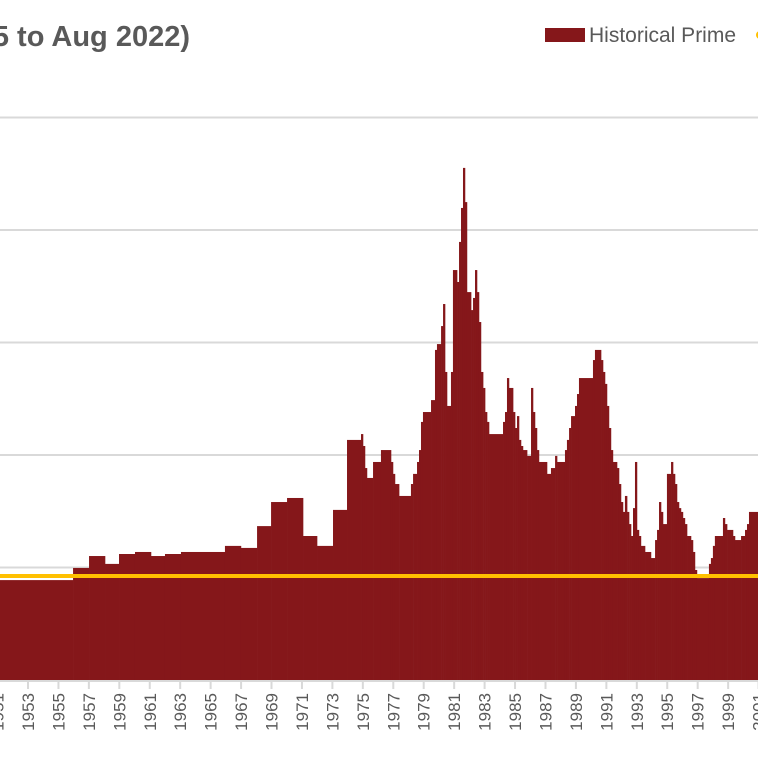 The width and height of the screenshot is (758, 758). What do you see at coordinates (754, 712) in the screenshot?
I see `x-tick-label: 2001` at bounding box center [754, 712].